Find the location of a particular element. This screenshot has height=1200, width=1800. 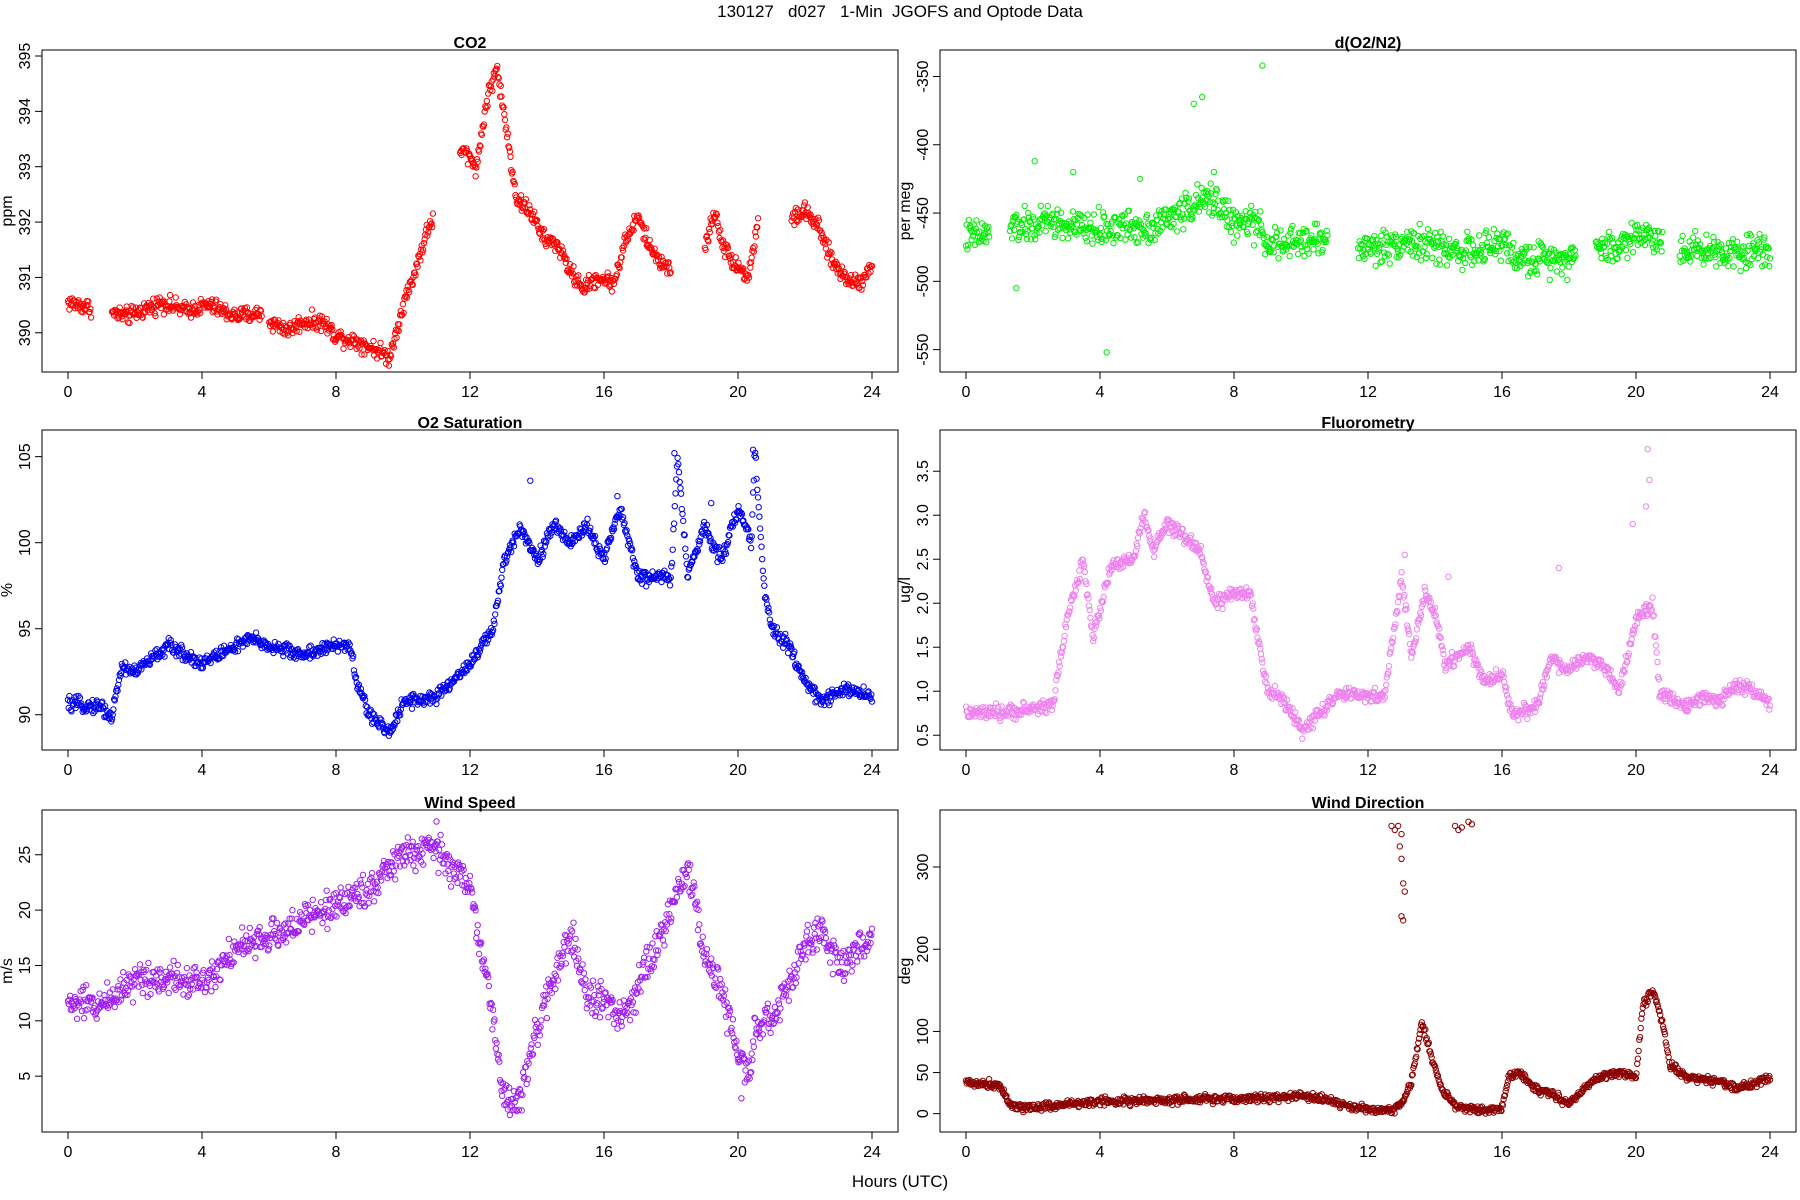

y-axis-label: % is located at coordinates (8, 590).